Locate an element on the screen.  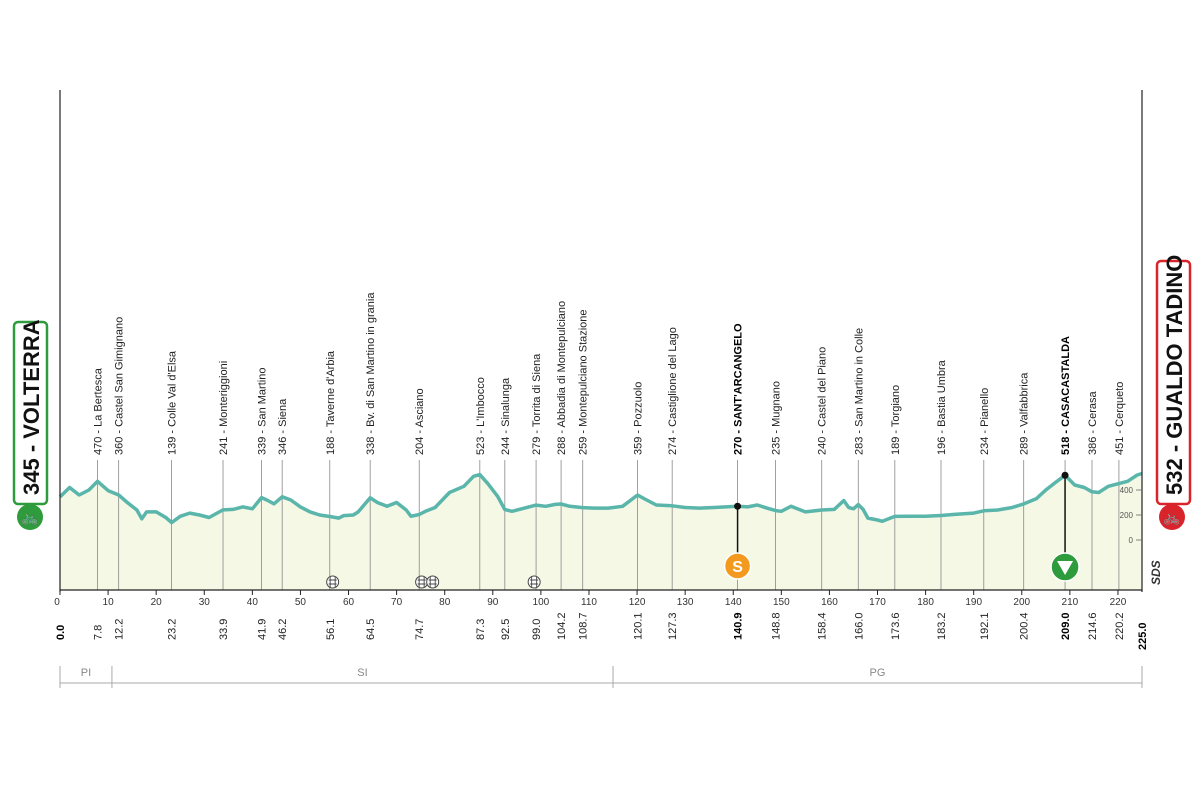
waypoint-label: 518 - CASACASTALDA is located at coordinates (1066, 395).